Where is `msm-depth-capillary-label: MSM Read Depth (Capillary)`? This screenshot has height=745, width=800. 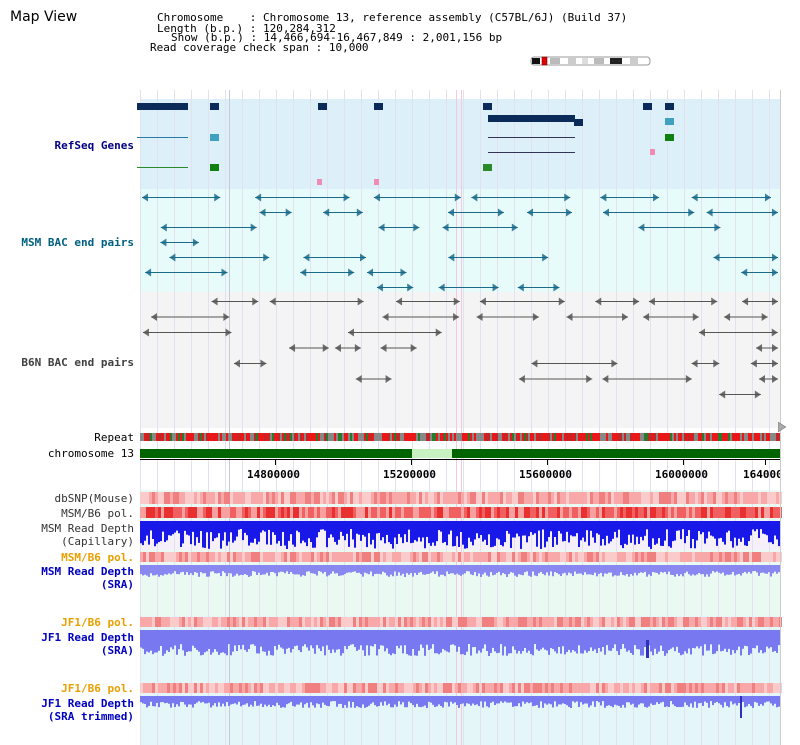 msm-depth-capillary-label: MSM Read Depth (Capillary) is located at coordinates (67, 535).